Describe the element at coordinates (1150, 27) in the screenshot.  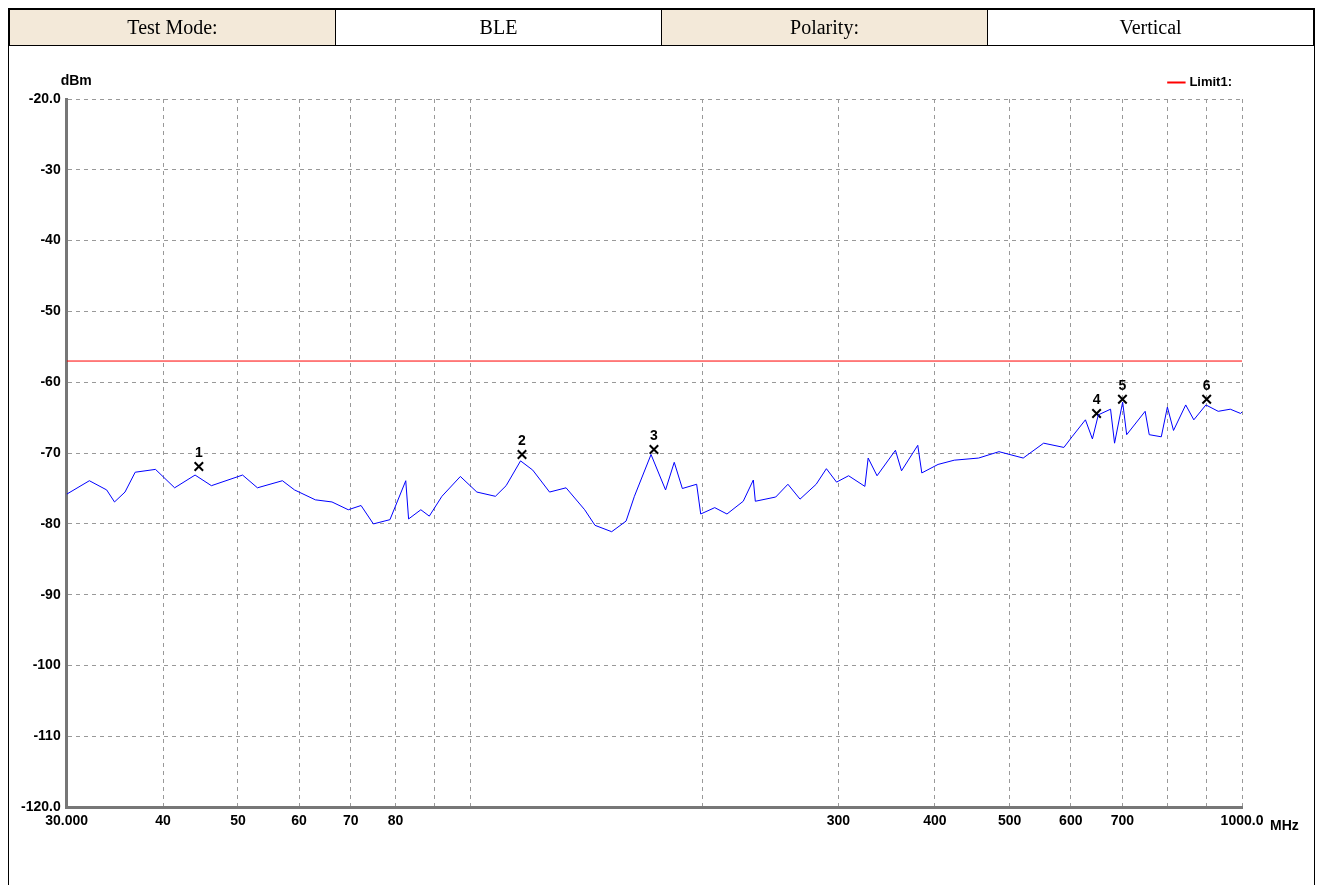
I see `text: Vertical` at that location.